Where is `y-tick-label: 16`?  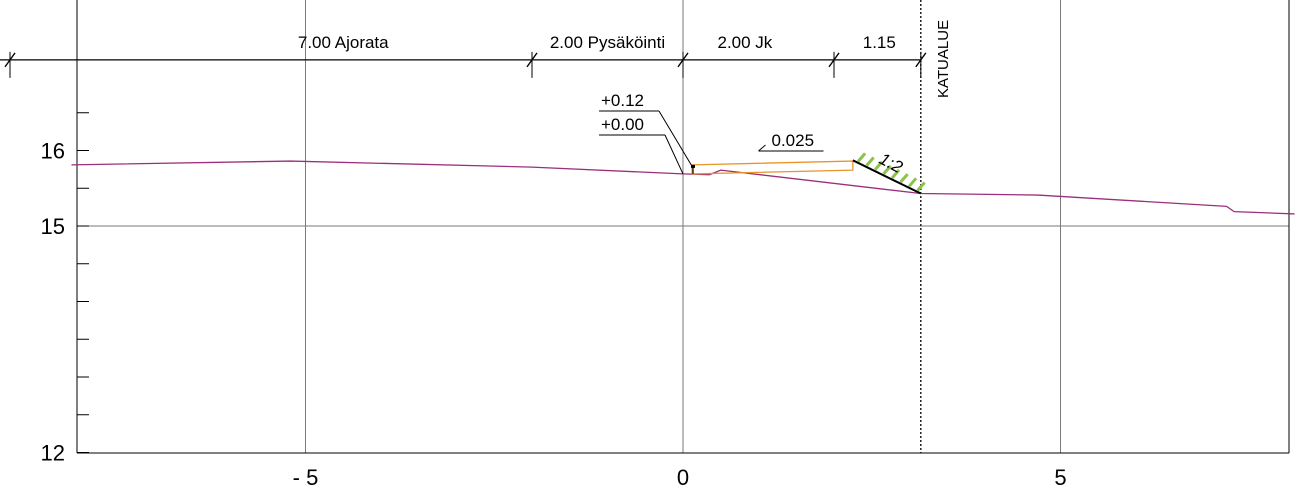 y-tick-label: 16 is located at coordinates (53, 151).